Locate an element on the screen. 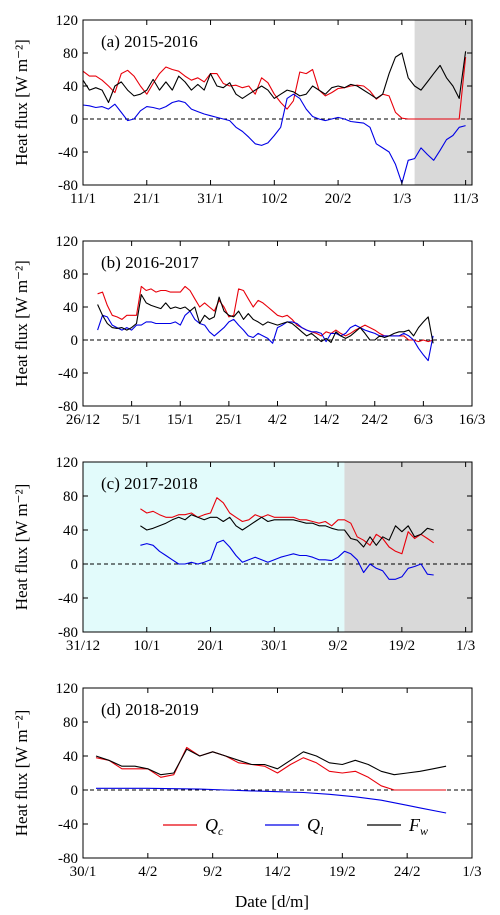  legend-label-Ql: Ql is located at coordinates (315, 826).